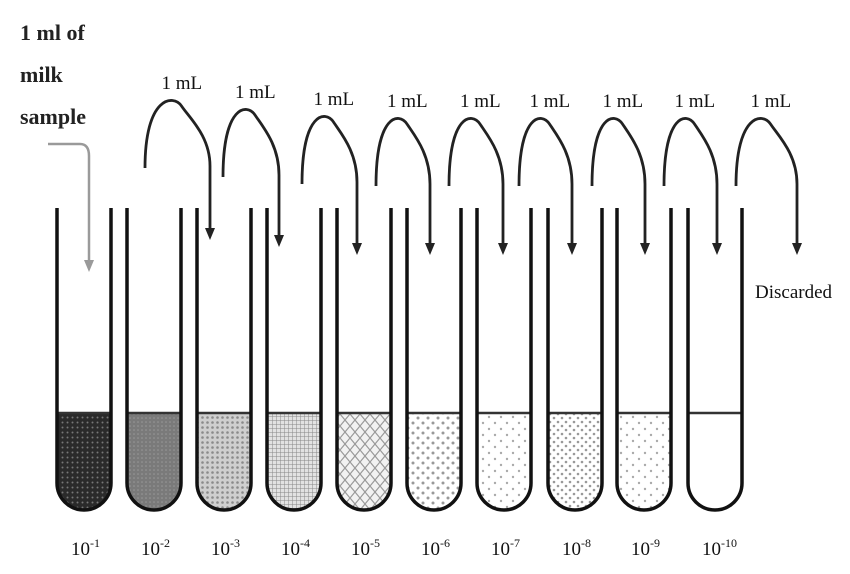  Describe the element at coordinates (69, 205) in the screenshot. I see `sample-input-arrow` at that location.